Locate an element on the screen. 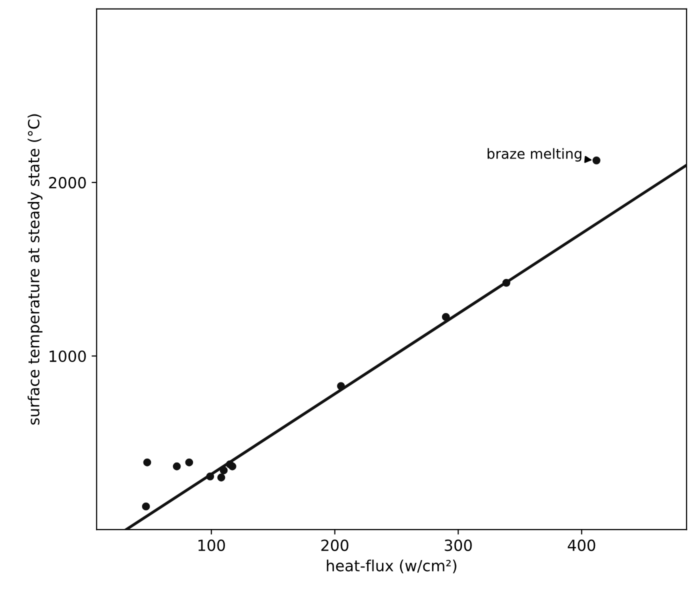 This screenshot has height=595, width=690. x-tick-label: 300 is located at coordinates (458, 546).